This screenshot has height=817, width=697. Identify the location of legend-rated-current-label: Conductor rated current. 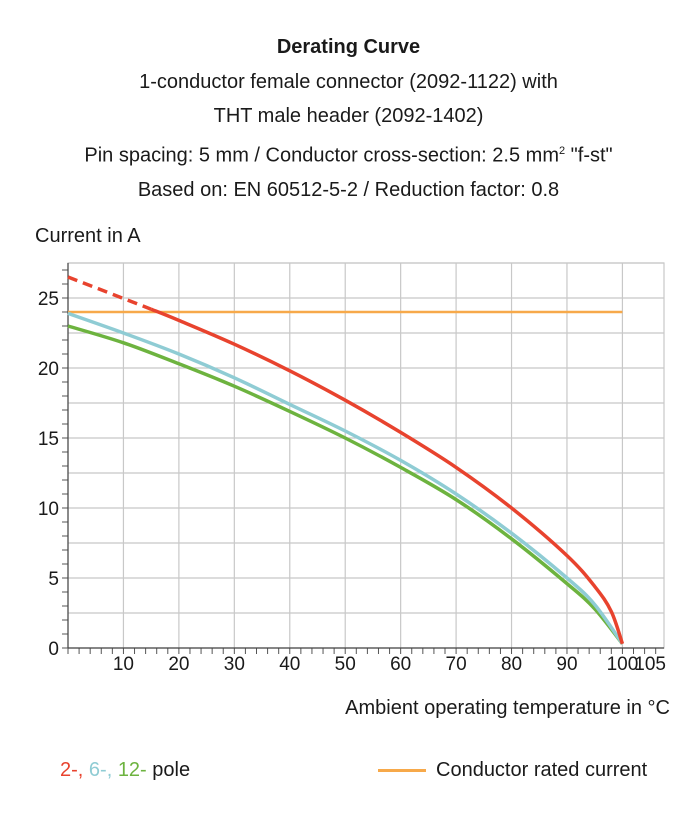
(542, 770).